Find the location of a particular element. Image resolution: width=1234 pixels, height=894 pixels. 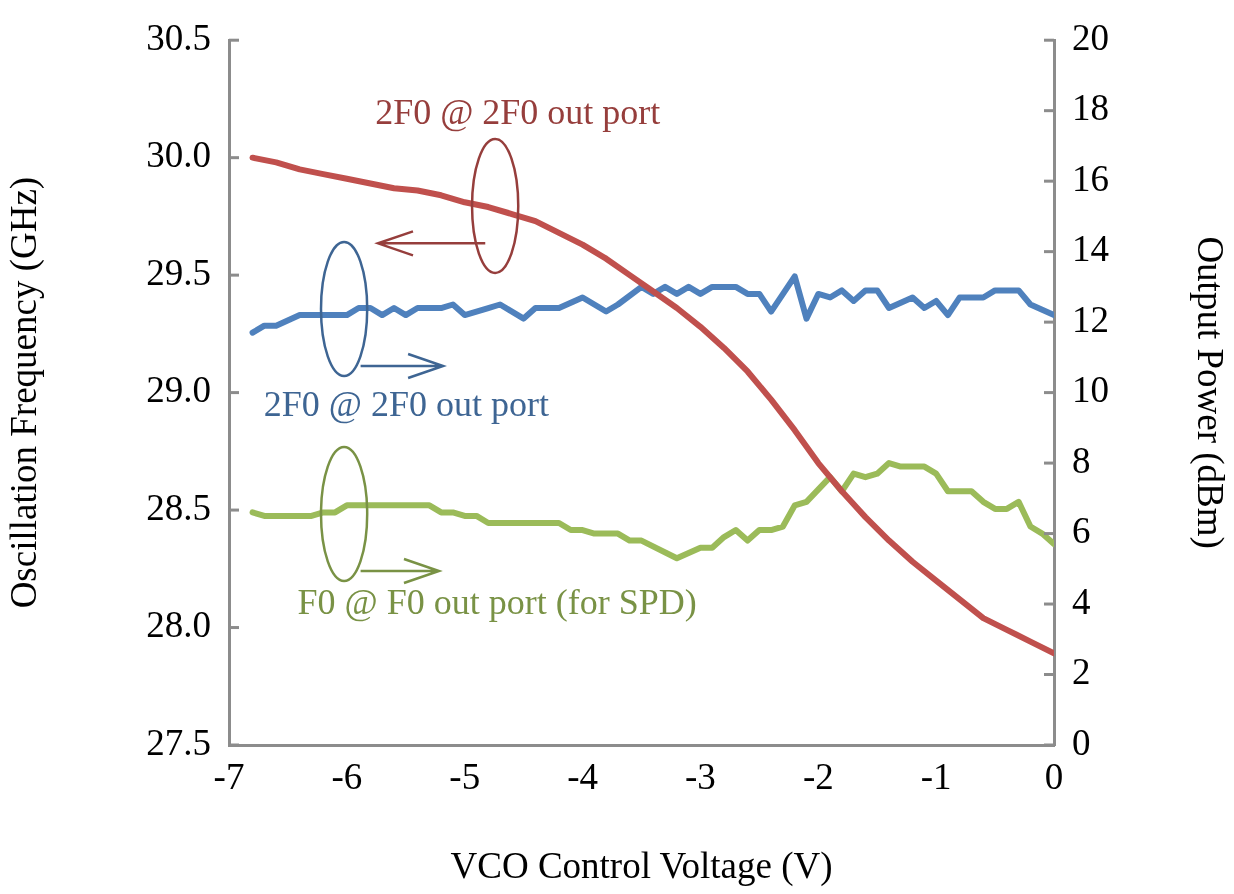

y2-tick-label: 16 is located at coordinates (1090, 178).